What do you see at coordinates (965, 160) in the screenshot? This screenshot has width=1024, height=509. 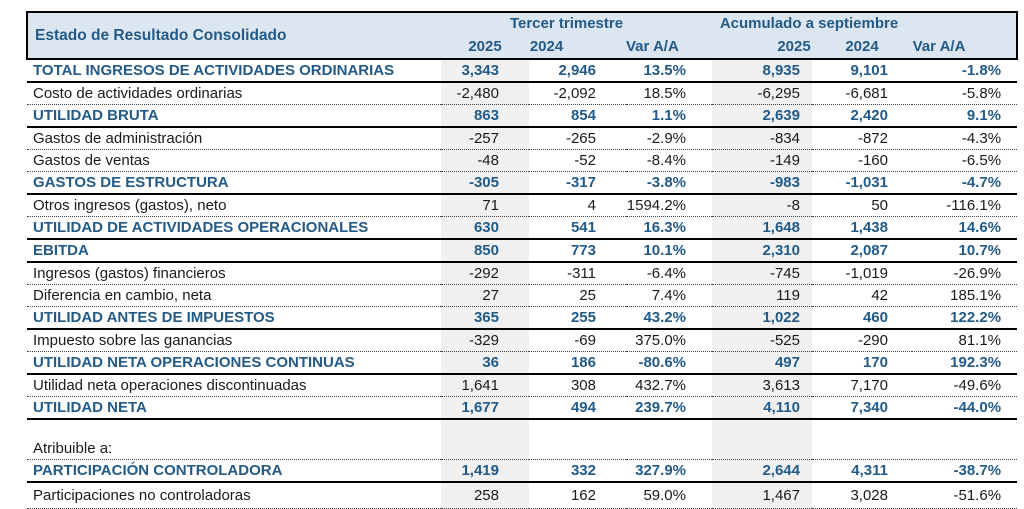 I see `value-cell: -6.5%` at bounding box center [965, 160].